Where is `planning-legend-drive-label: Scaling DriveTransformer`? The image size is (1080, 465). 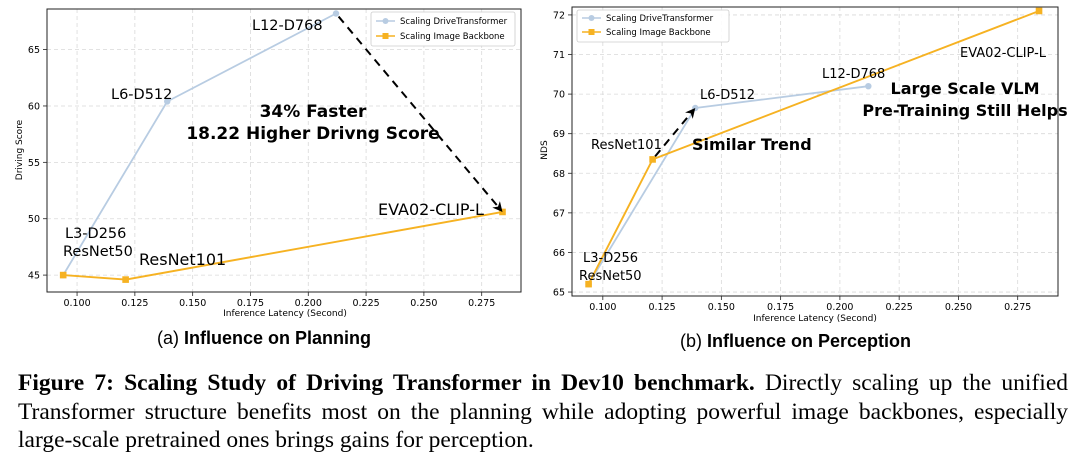
planning-legend-drive-label: Scaling DriveTransformer is located at coordinates (454, 22).